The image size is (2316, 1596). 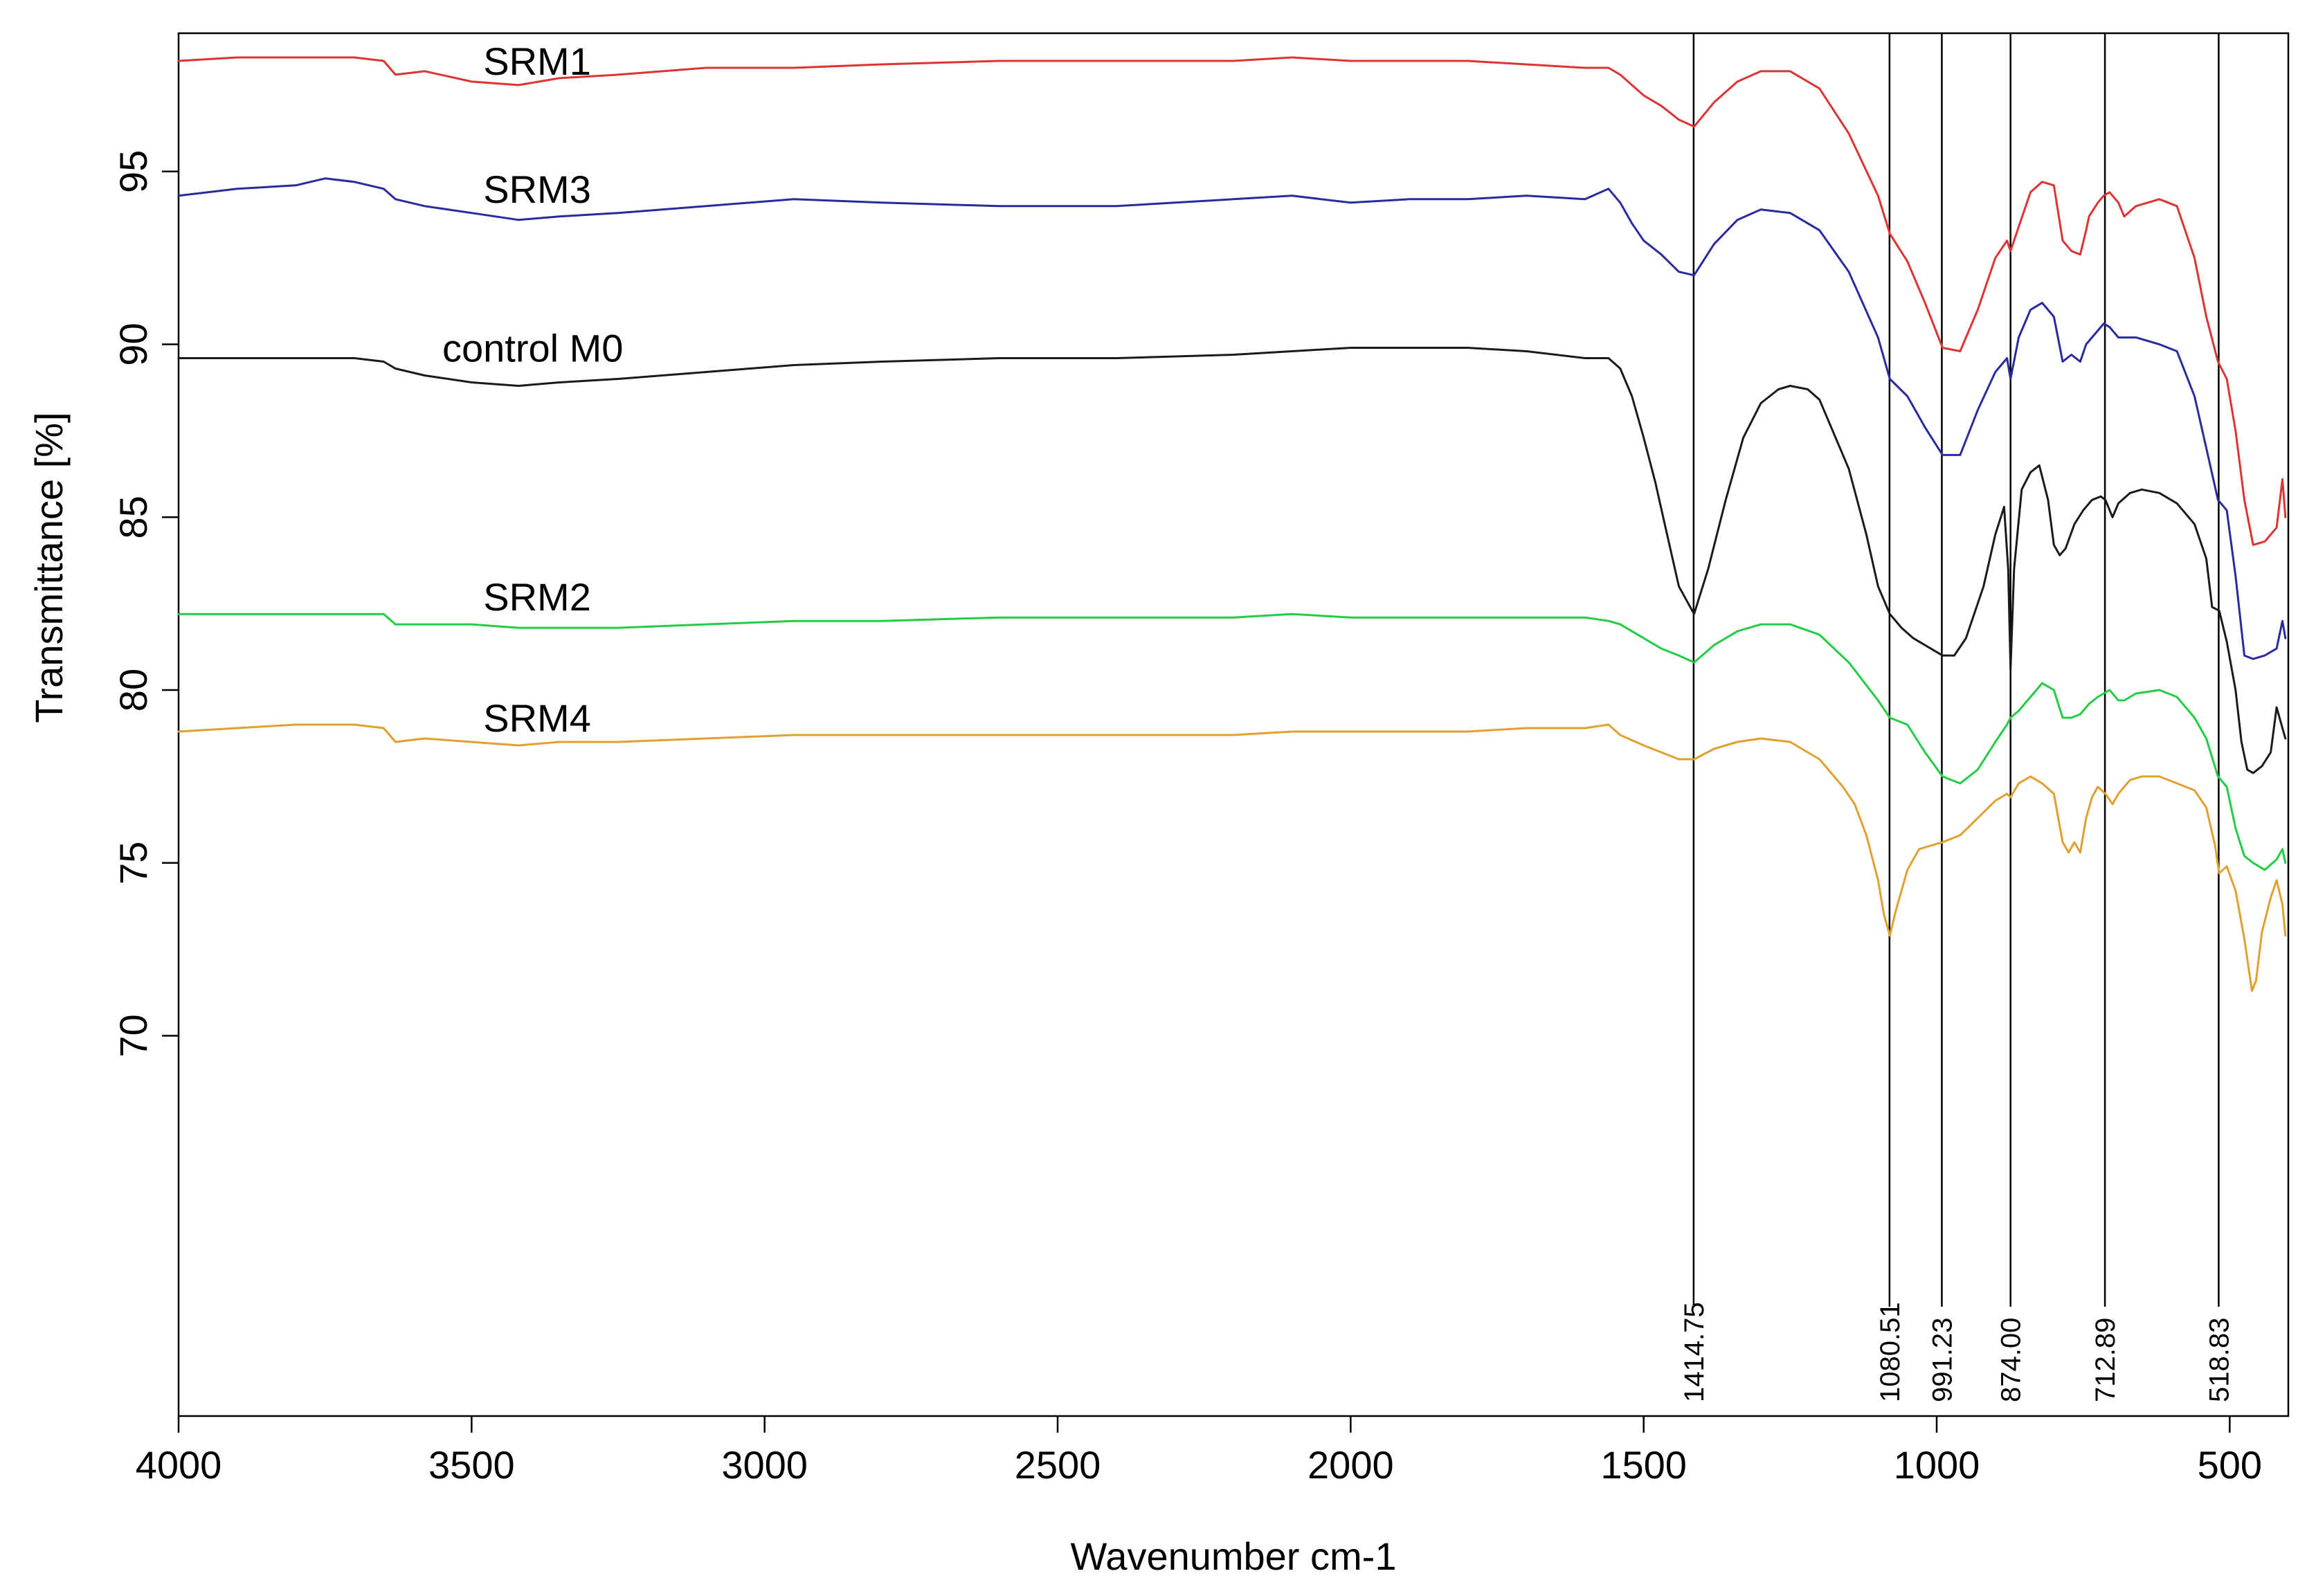 What do you see at coordinates (537, 718) in the screenshot?
I see `series-label-srm4: SRM4` at bounding box center [537, 718].